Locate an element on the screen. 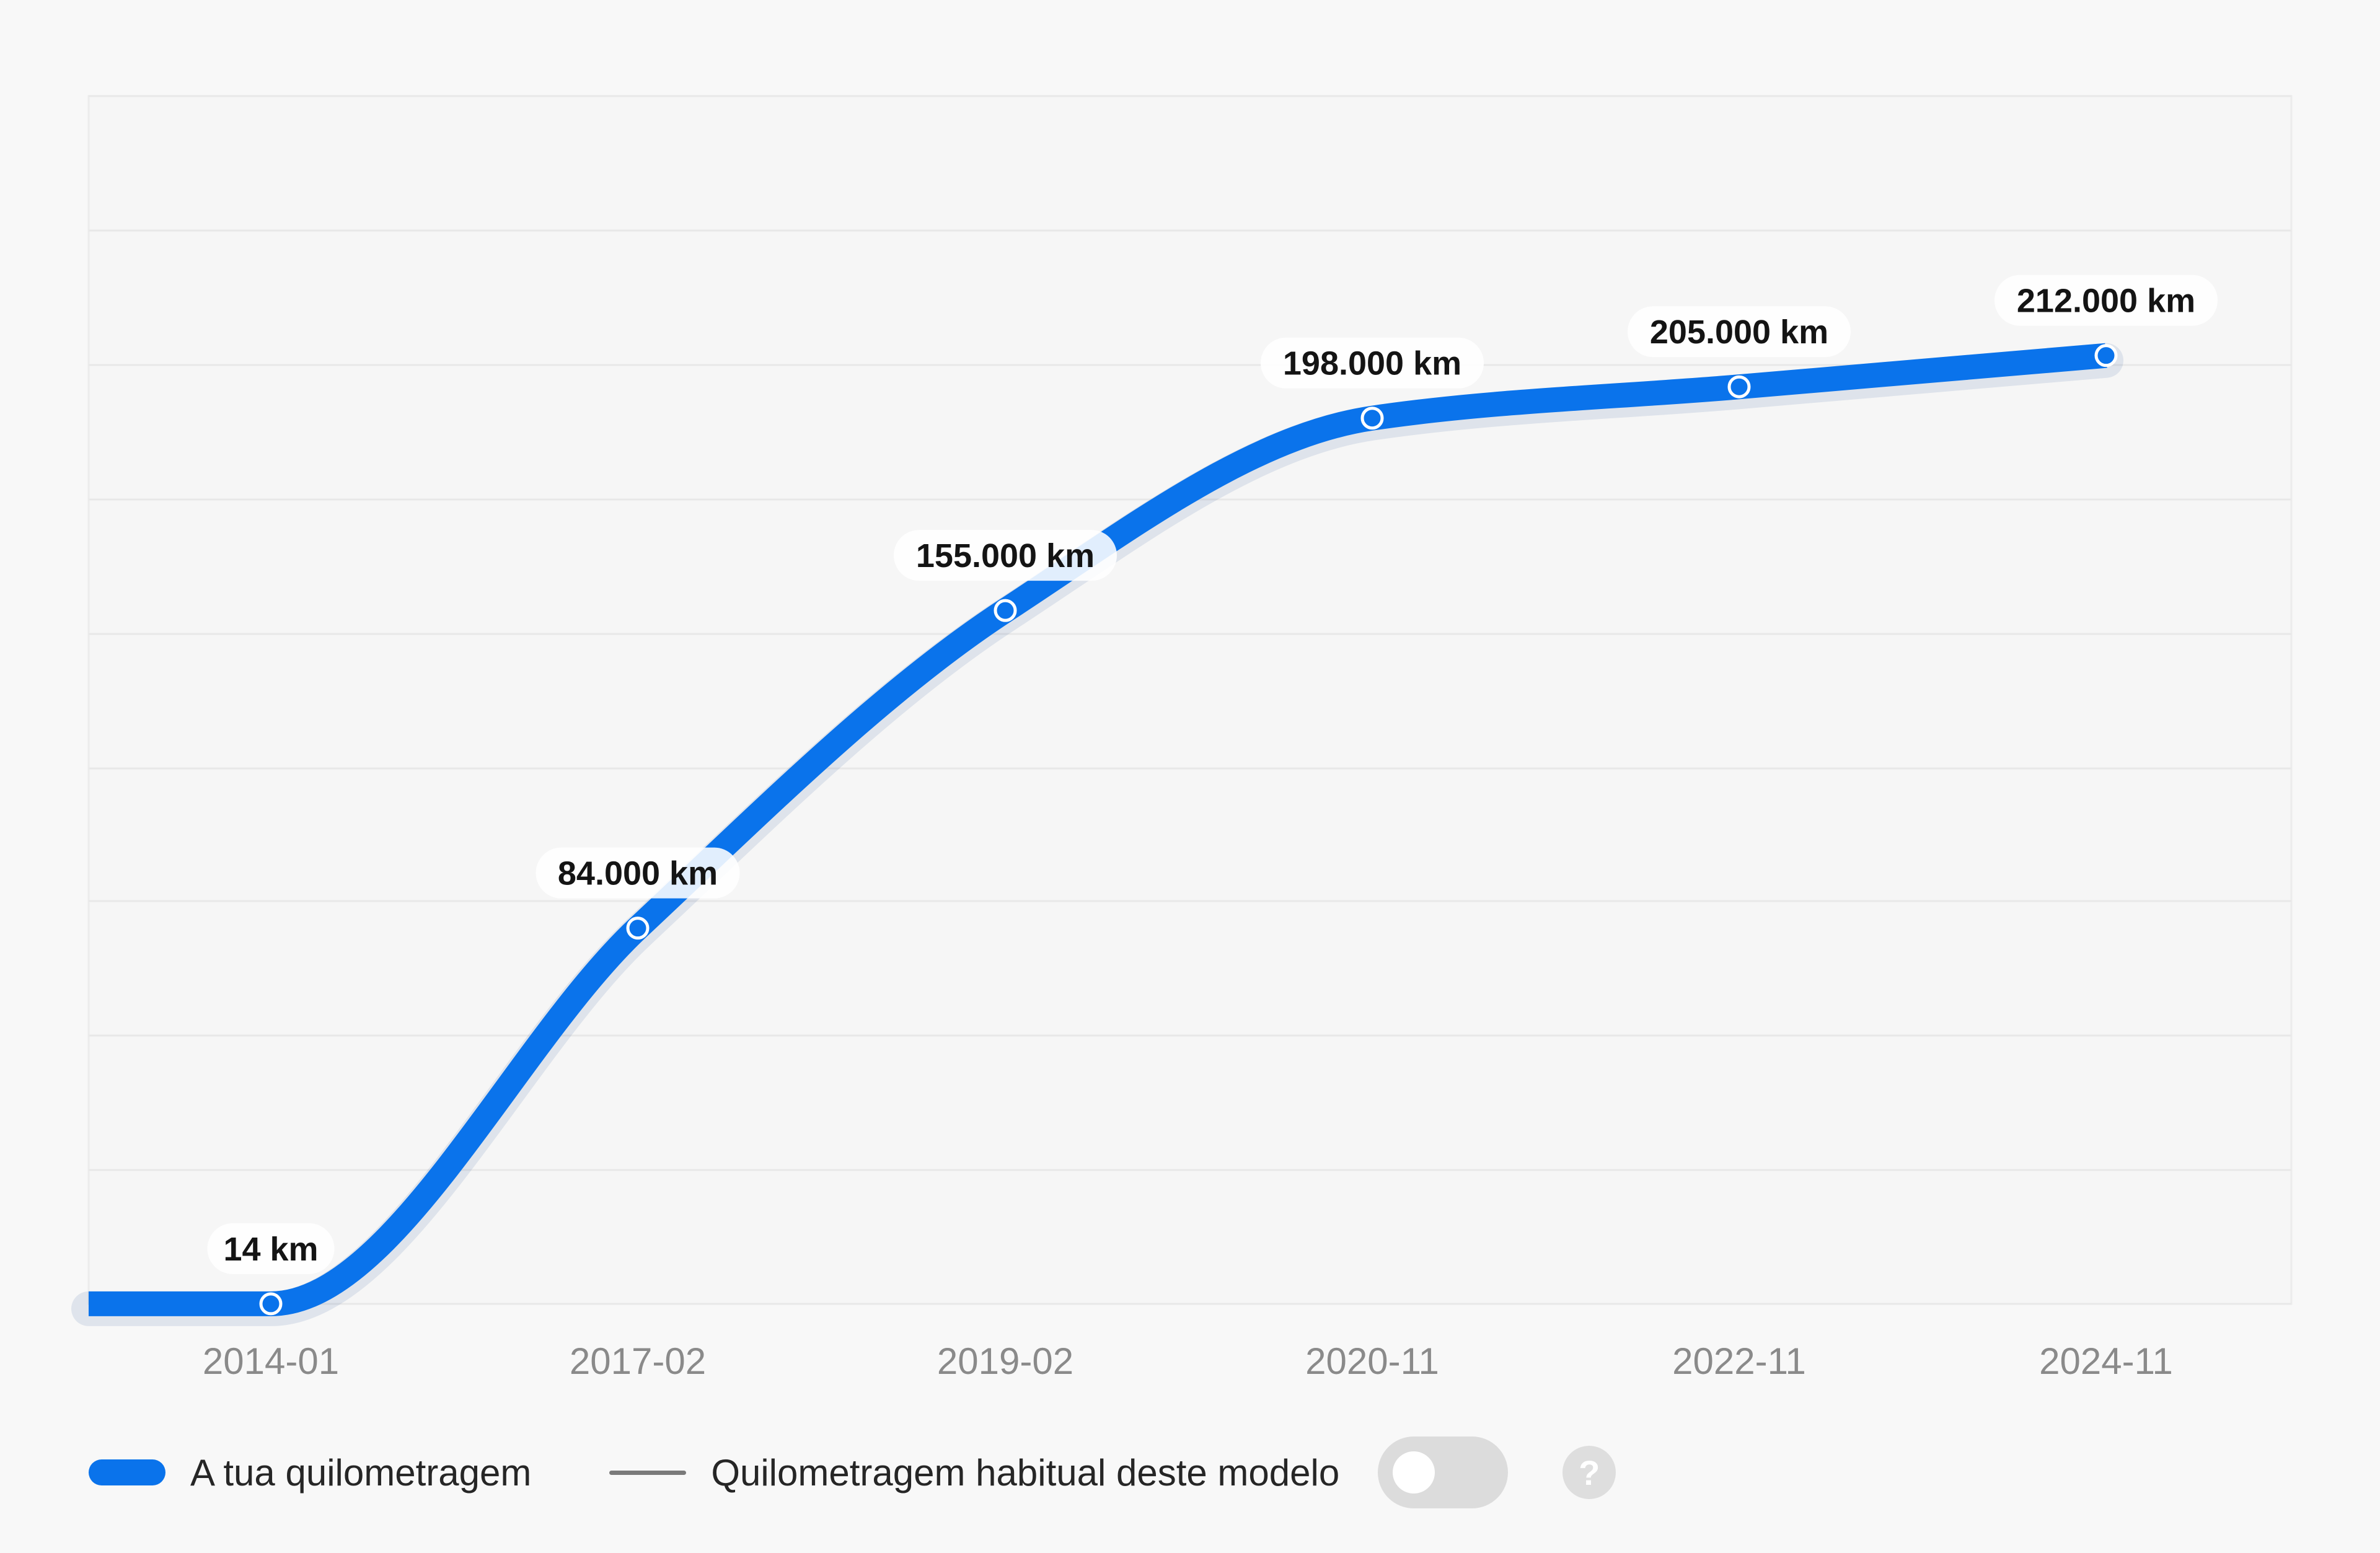  data-label-5: 205.000 km is located at coordinates (1739, 332).